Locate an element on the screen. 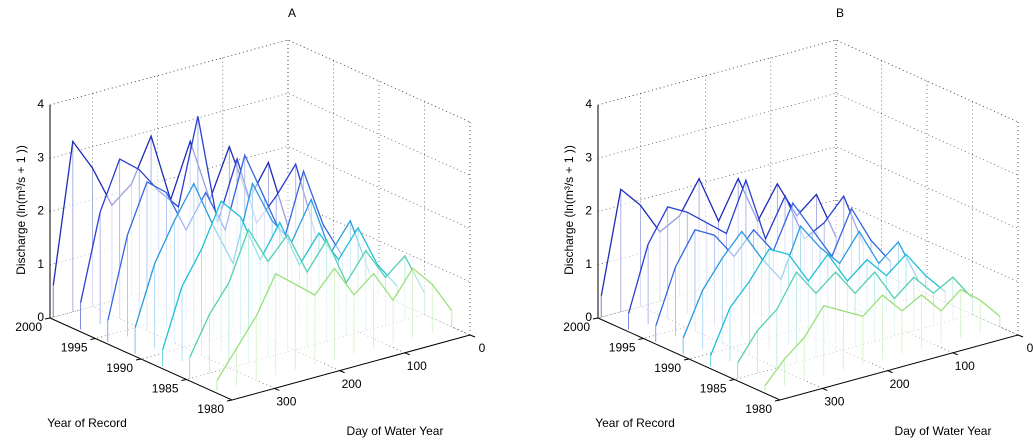  chart-title: A is located at coordinates (292, 13).